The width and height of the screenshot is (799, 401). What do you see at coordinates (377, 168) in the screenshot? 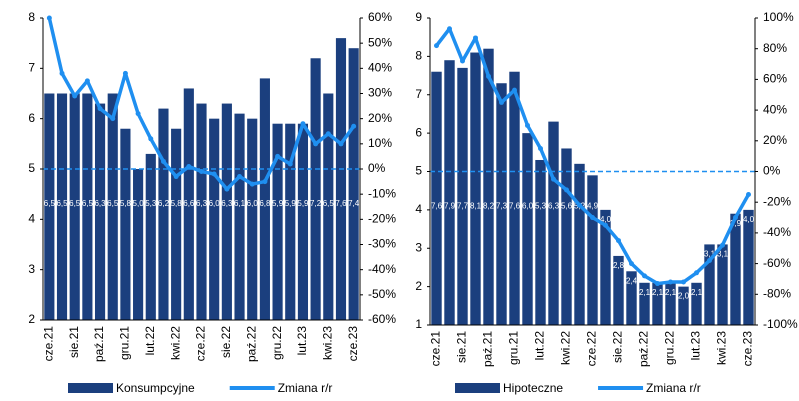
I see `y2-tick-label: 0%` at bounding box center [377, 168].